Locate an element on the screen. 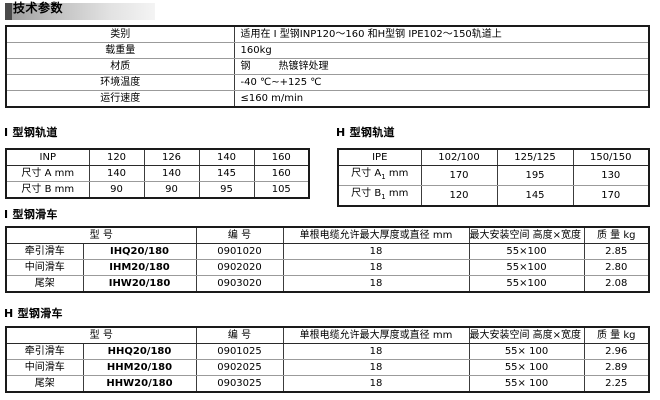 The height and width of the screenshot is (400, 660). table-row: 环境温度 -40 ℃~+125 ℃ is located at coordinates (327, 82).